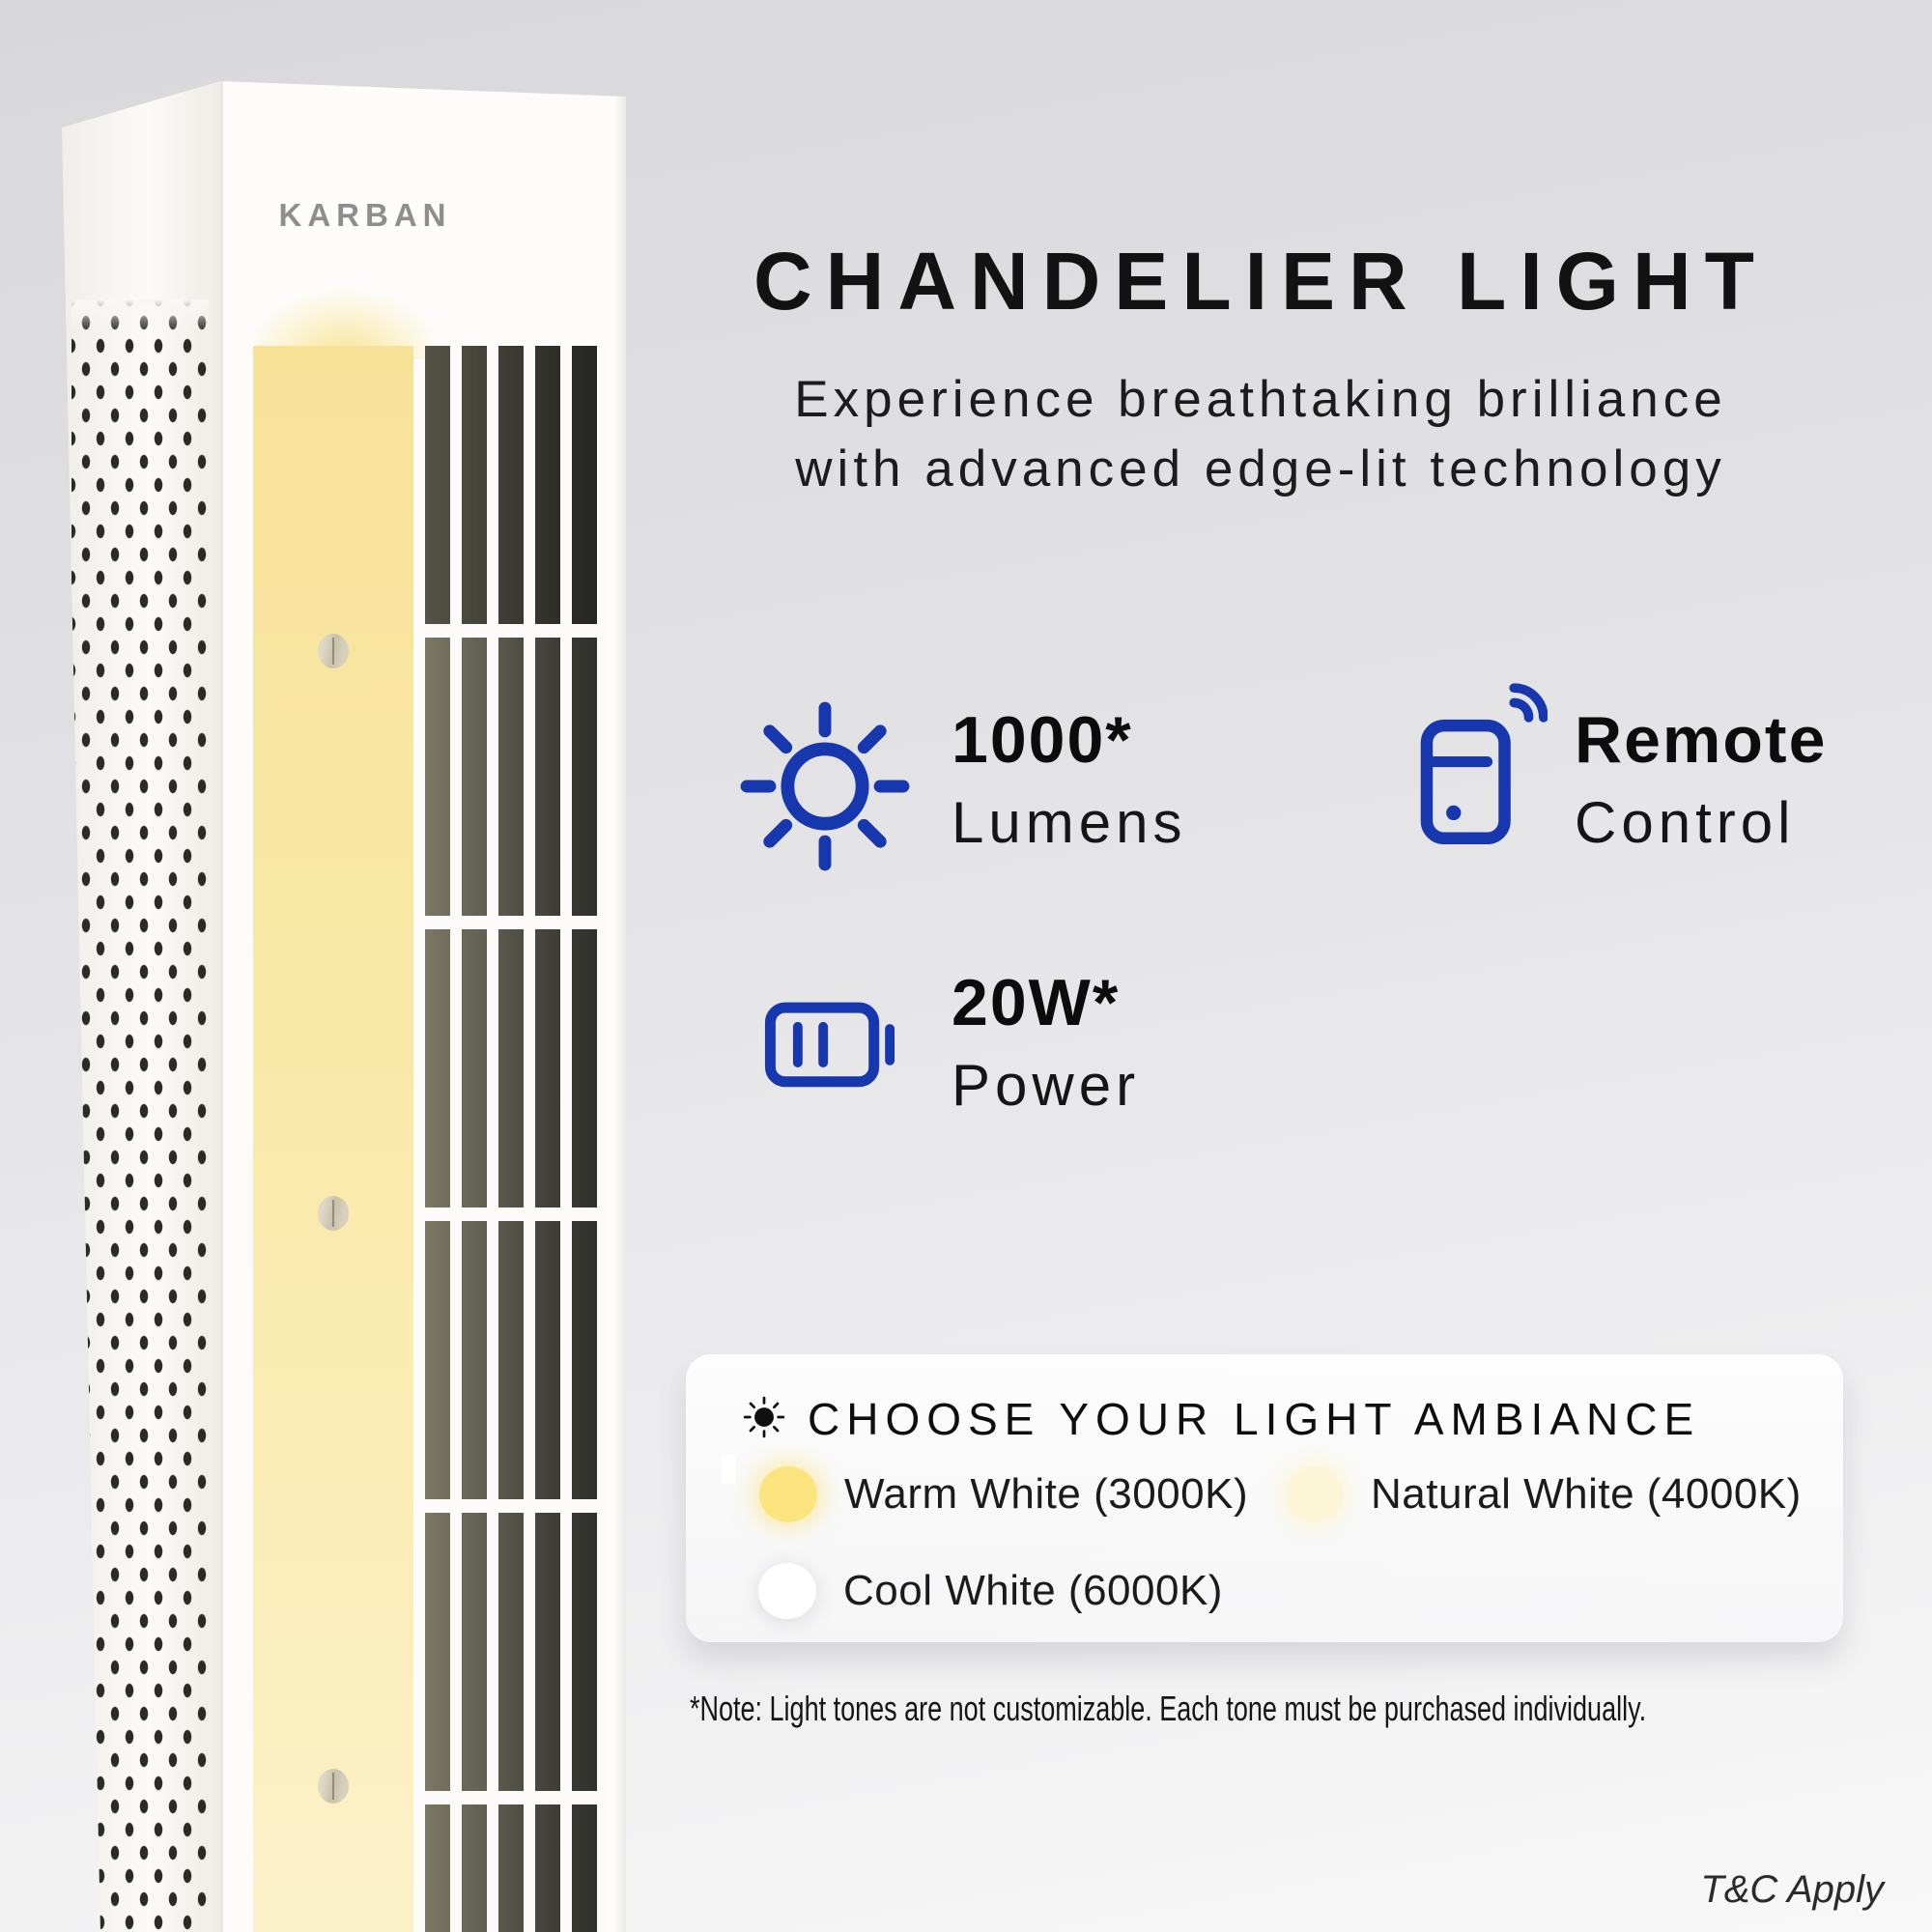  What do you see at coordinates (1586, 1494) in the screenshot?
I see `natural-white-label: Natural White (4000K)` at bounding box center [1586, 1494].